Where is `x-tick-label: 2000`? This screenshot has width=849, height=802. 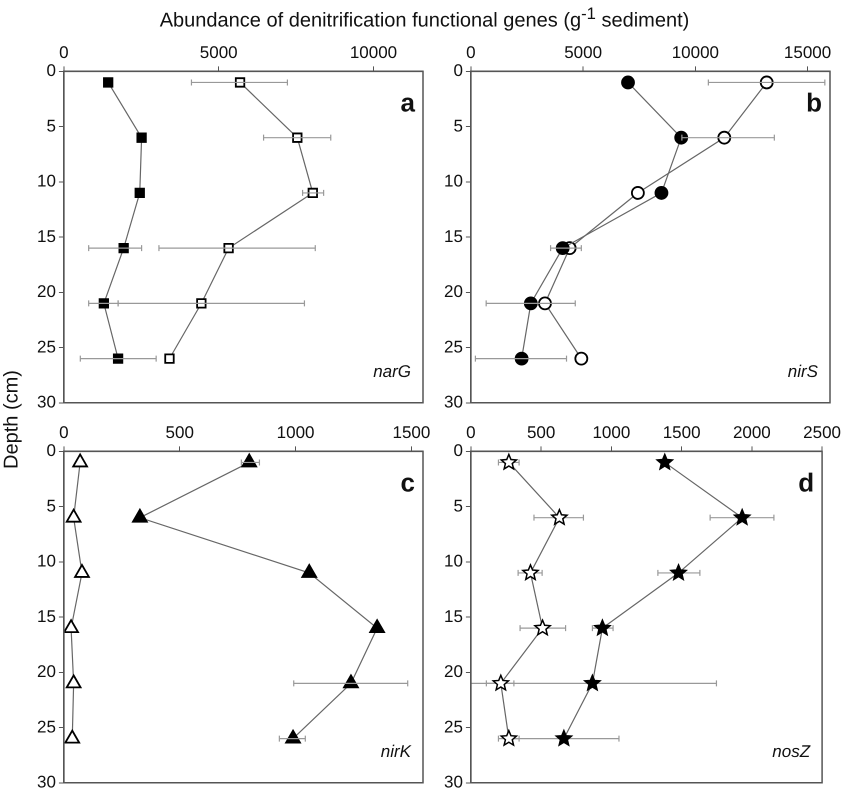
x-tick-label: 2000 is located at coordinates (751, 432).